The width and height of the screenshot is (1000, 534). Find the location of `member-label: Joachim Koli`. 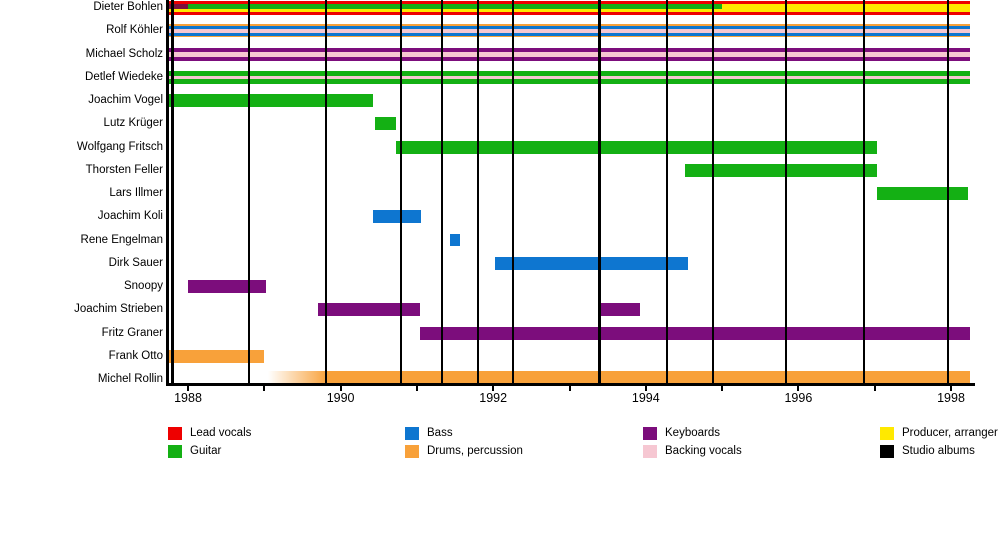

member-label: Joachim Koli is located at coordinates (130, 216).